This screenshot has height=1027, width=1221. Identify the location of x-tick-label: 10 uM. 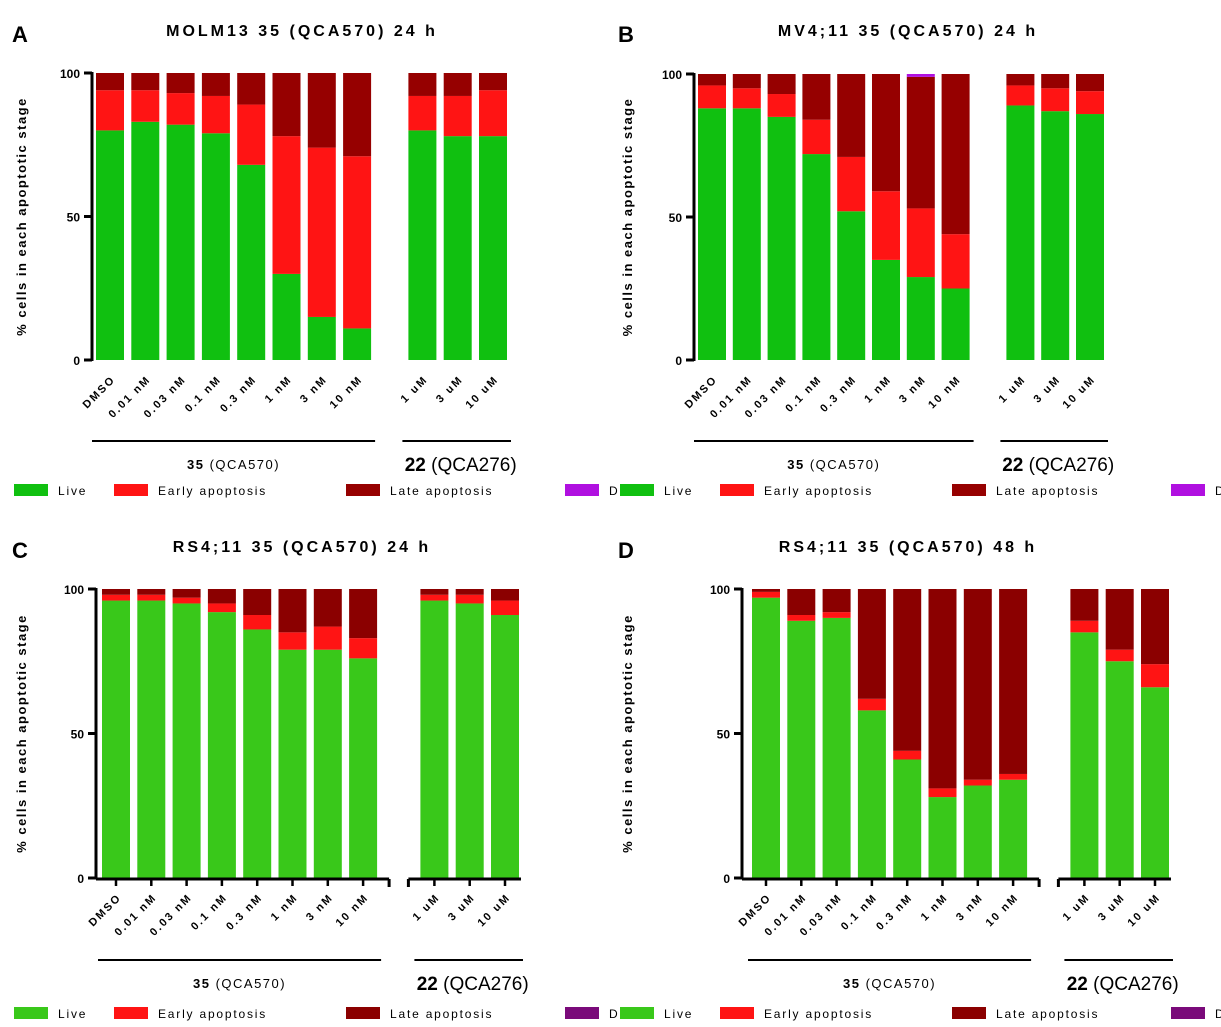
(1145, 911).